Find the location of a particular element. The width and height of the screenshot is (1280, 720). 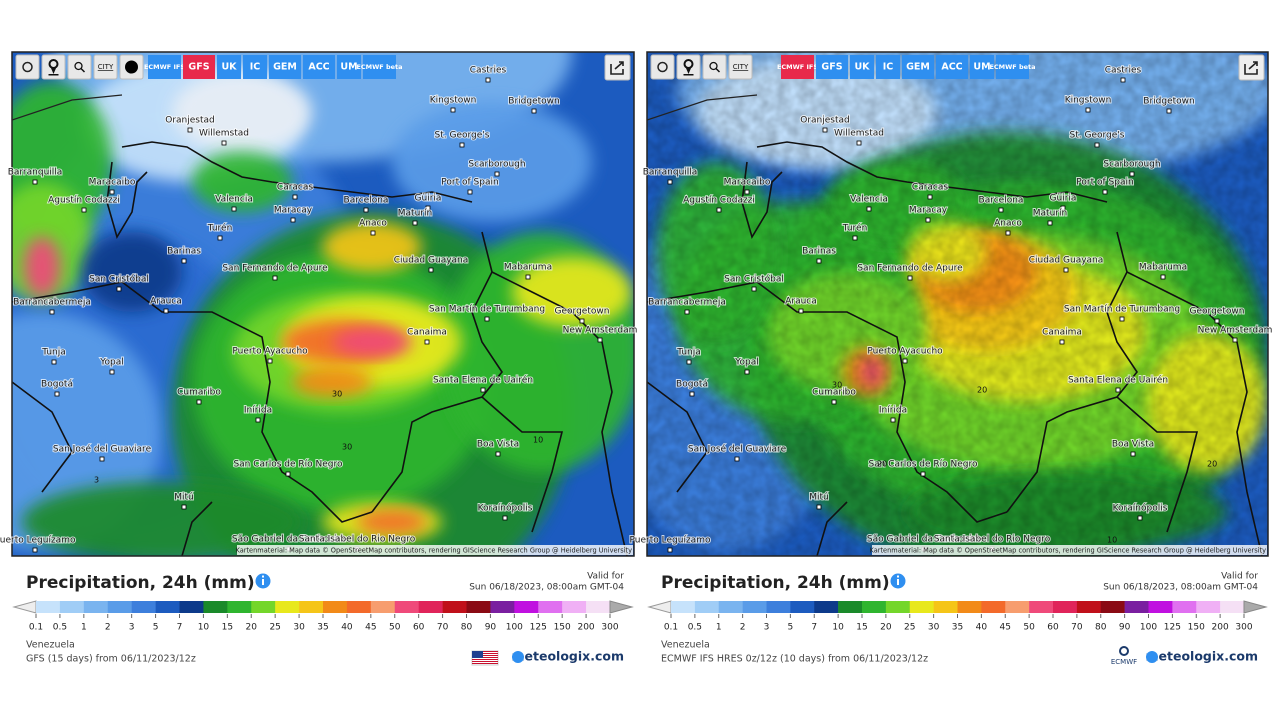

colorbar-label: 0.5 is located at coordinates (60, 628).